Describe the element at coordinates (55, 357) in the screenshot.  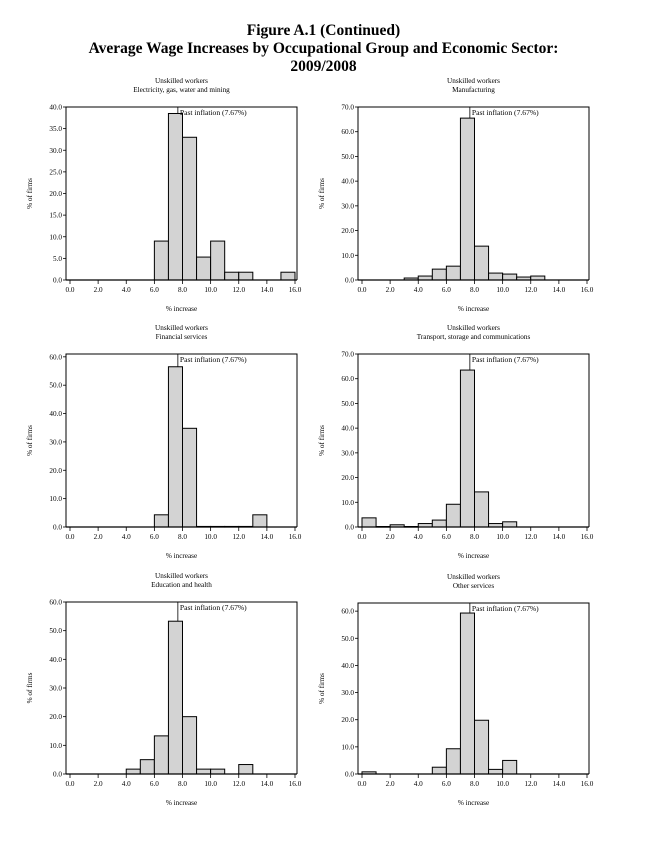
I see `y-tick-label: 60.0` at that location.